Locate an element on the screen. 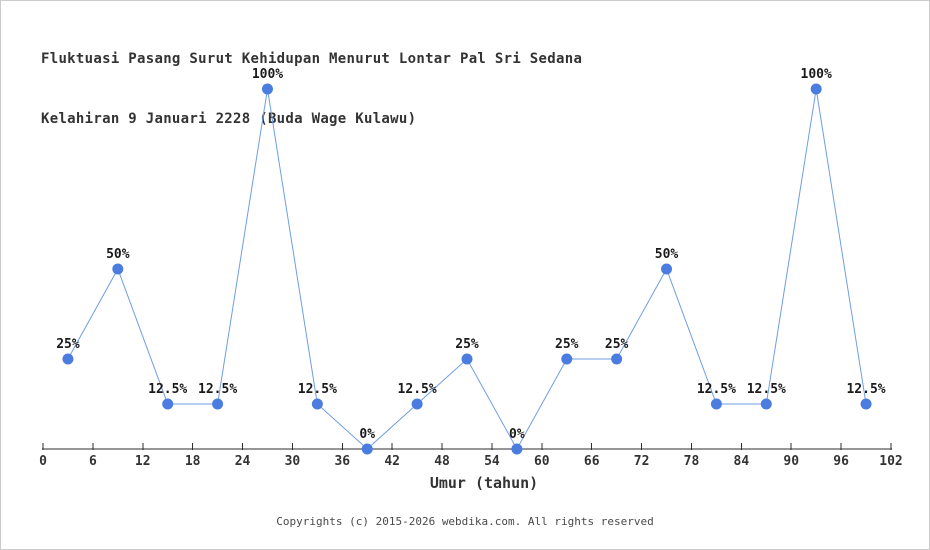 The image size is (930, 550). x-axis-tick-label: 60 is located at coordinates (542, 461).